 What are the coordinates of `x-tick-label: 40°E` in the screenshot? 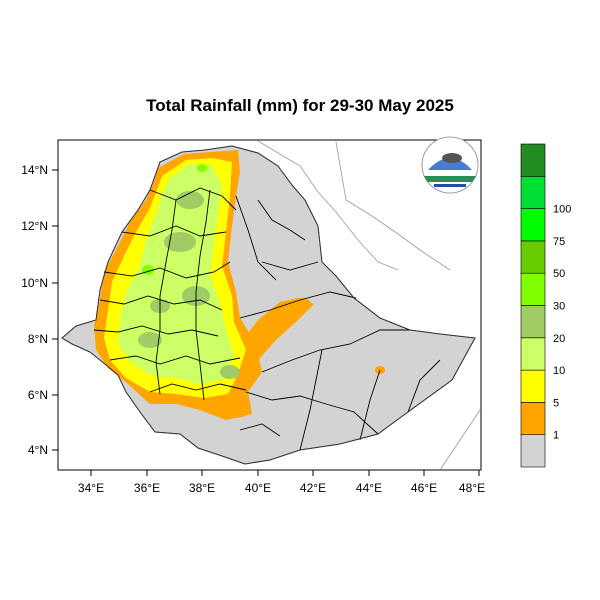 It's located at (258, 488).